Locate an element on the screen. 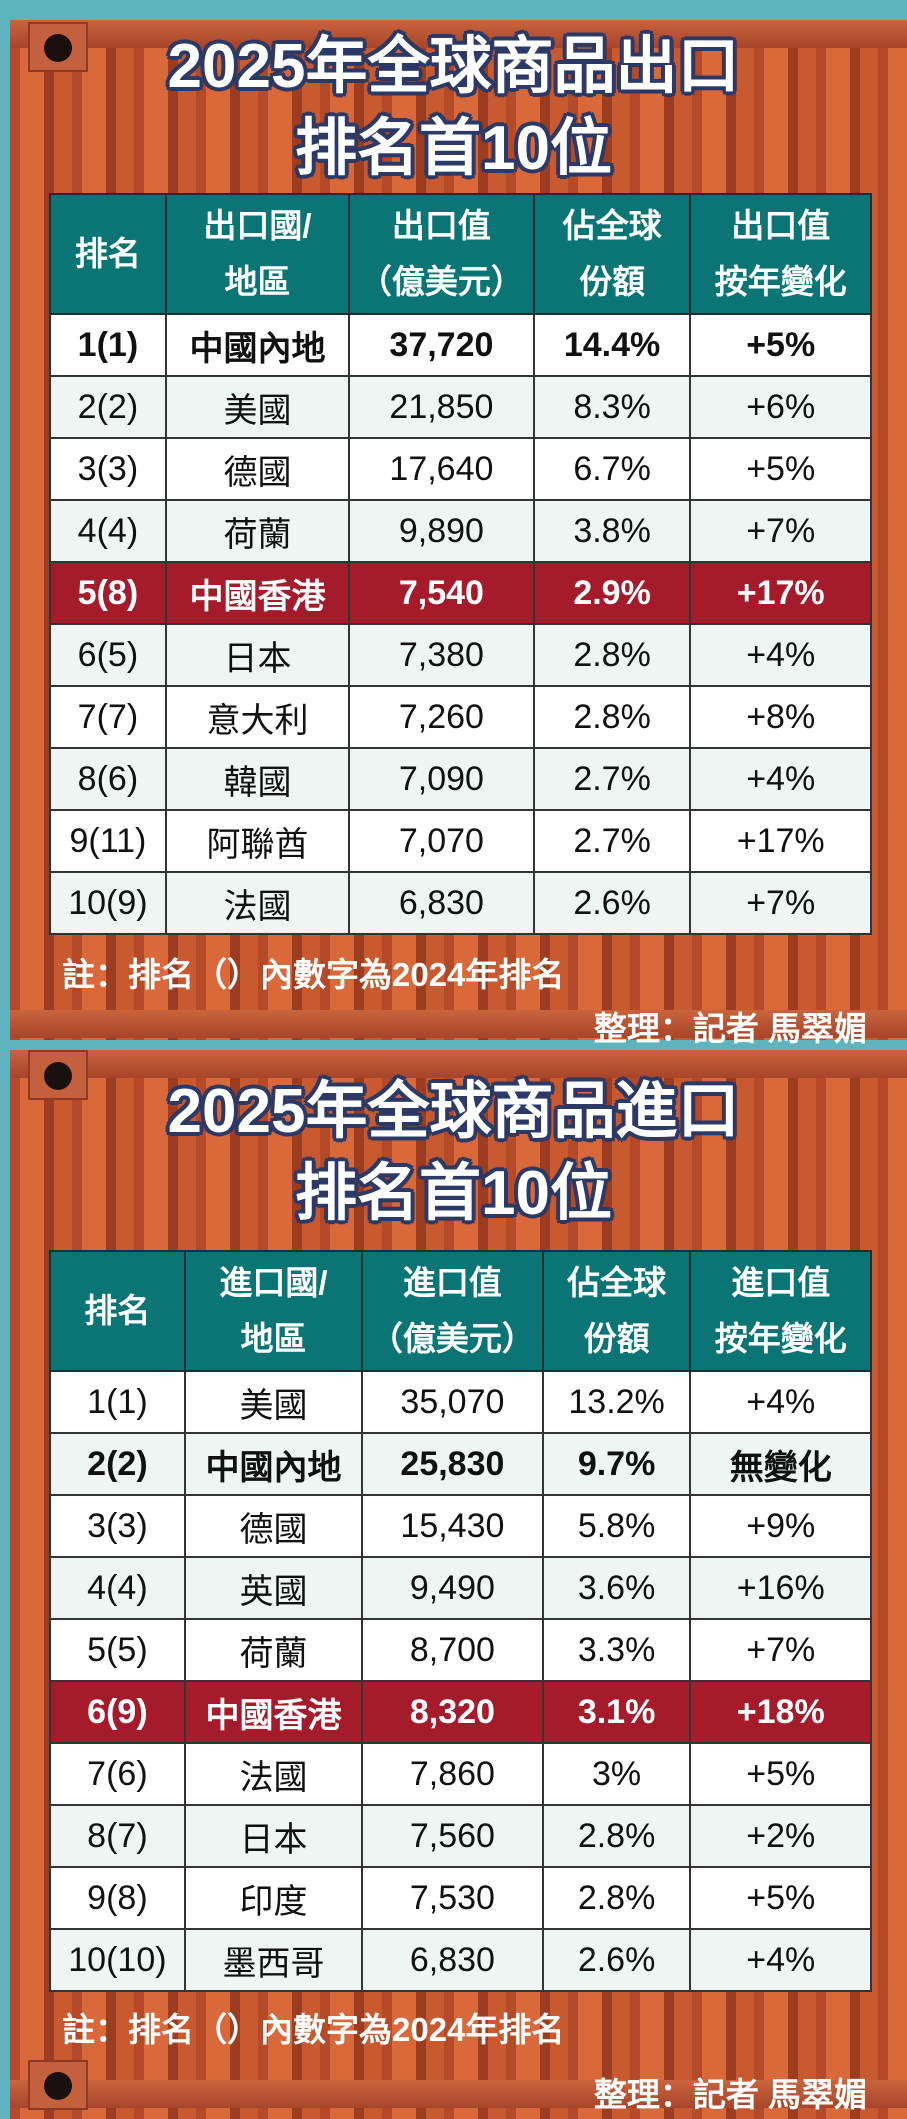 This screenshot has width=907, height=2119. table-cell: 英國 is located at coordinates (273, 1588).